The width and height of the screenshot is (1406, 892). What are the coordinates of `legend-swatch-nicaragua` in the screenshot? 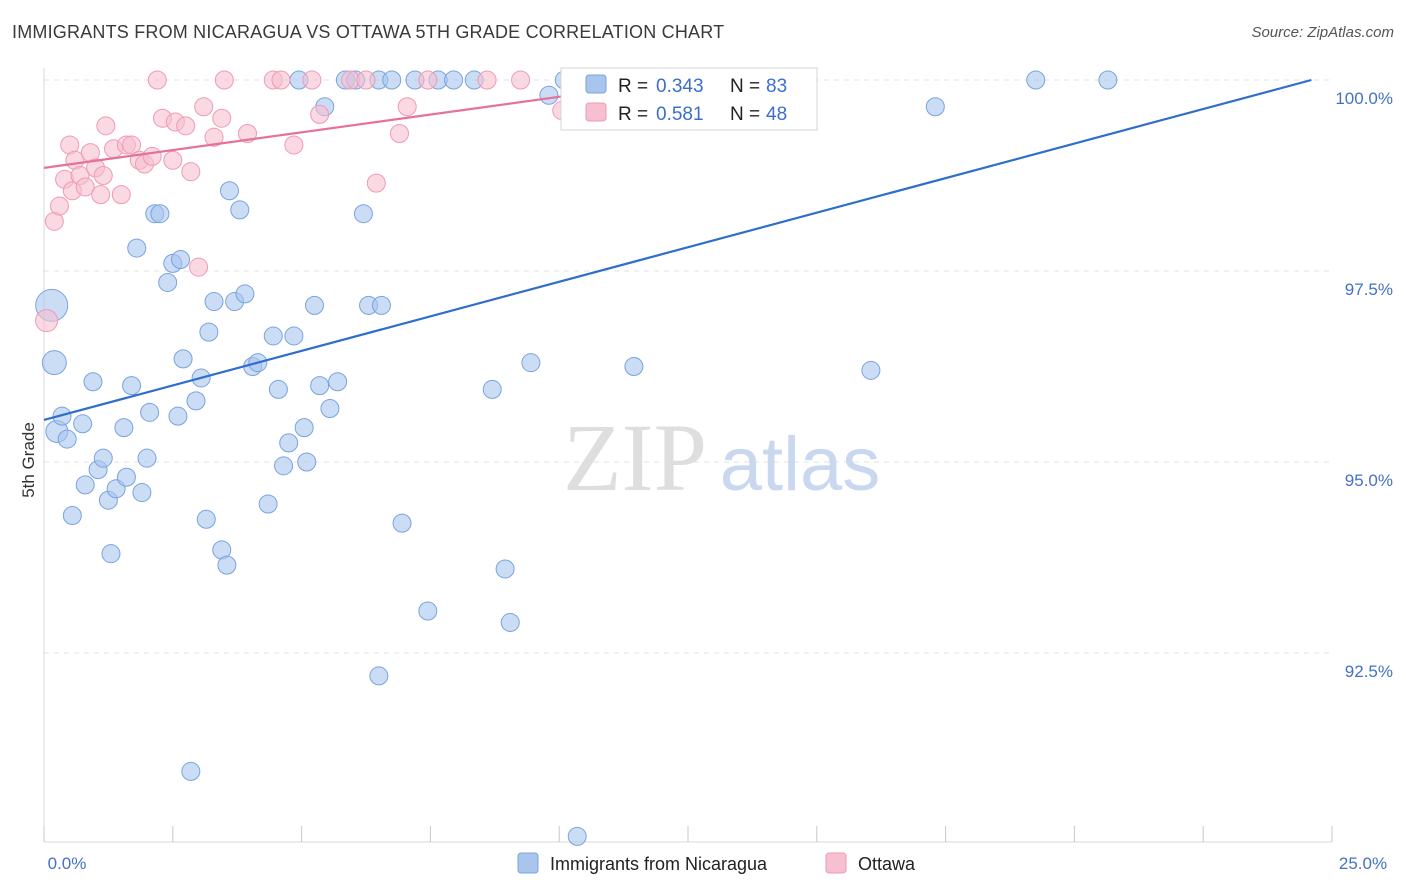 It's located at (596, 84).